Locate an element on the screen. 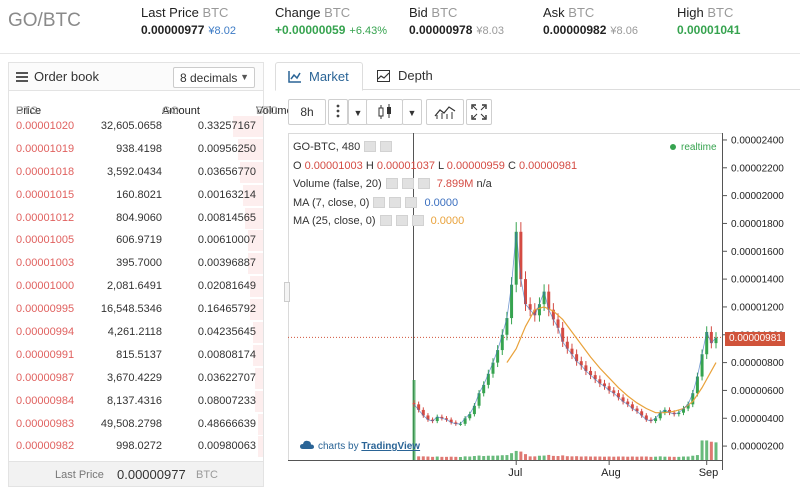 Image resolution: width=800 pixels, height=487 pixels. order-book-row: 0.00000995 16,548.5346 0.16465792 is located at coordinates (136, 309).